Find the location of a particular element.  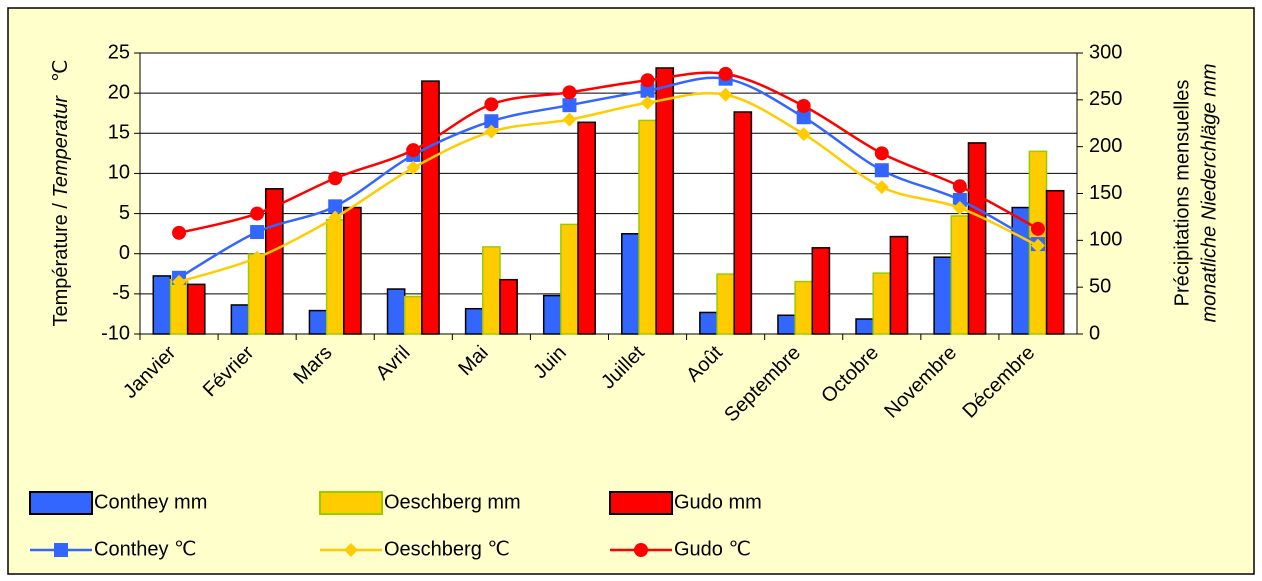

y2-tick-label: 200 is located at coordinates (1105, 146).